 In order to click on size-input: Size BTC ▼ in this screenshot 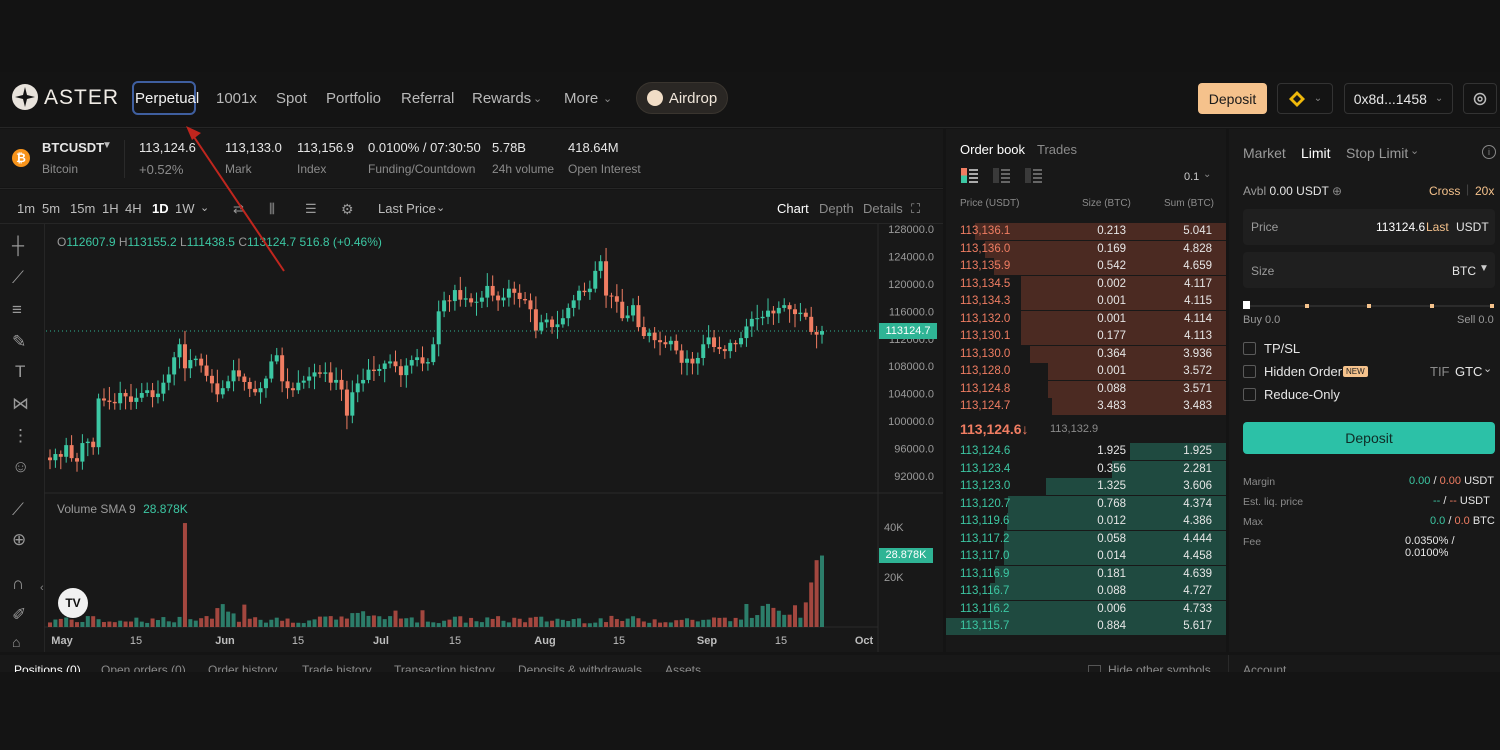, I will do `click(1369, 270)`.